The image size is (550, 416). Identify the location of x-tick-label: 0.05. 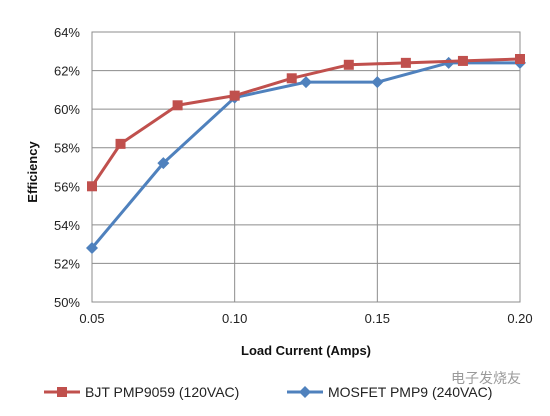
(91, 318).